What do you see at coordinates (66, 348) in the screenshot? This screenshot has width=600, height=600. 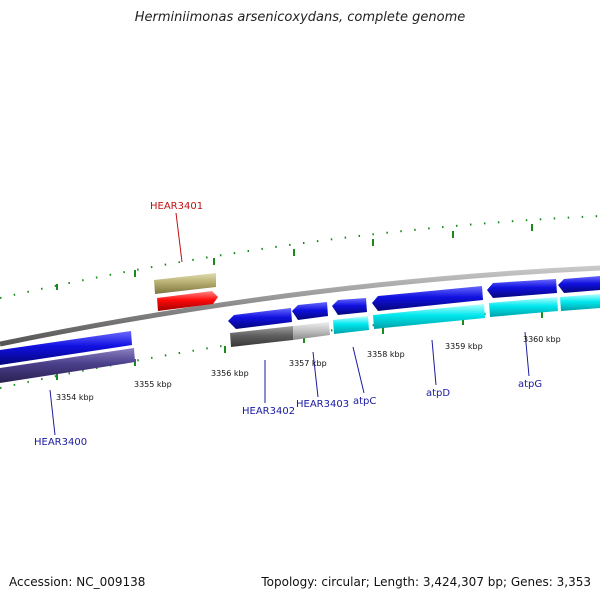 I see `gene-hear3400-blue` at bounding box center [66, 348].